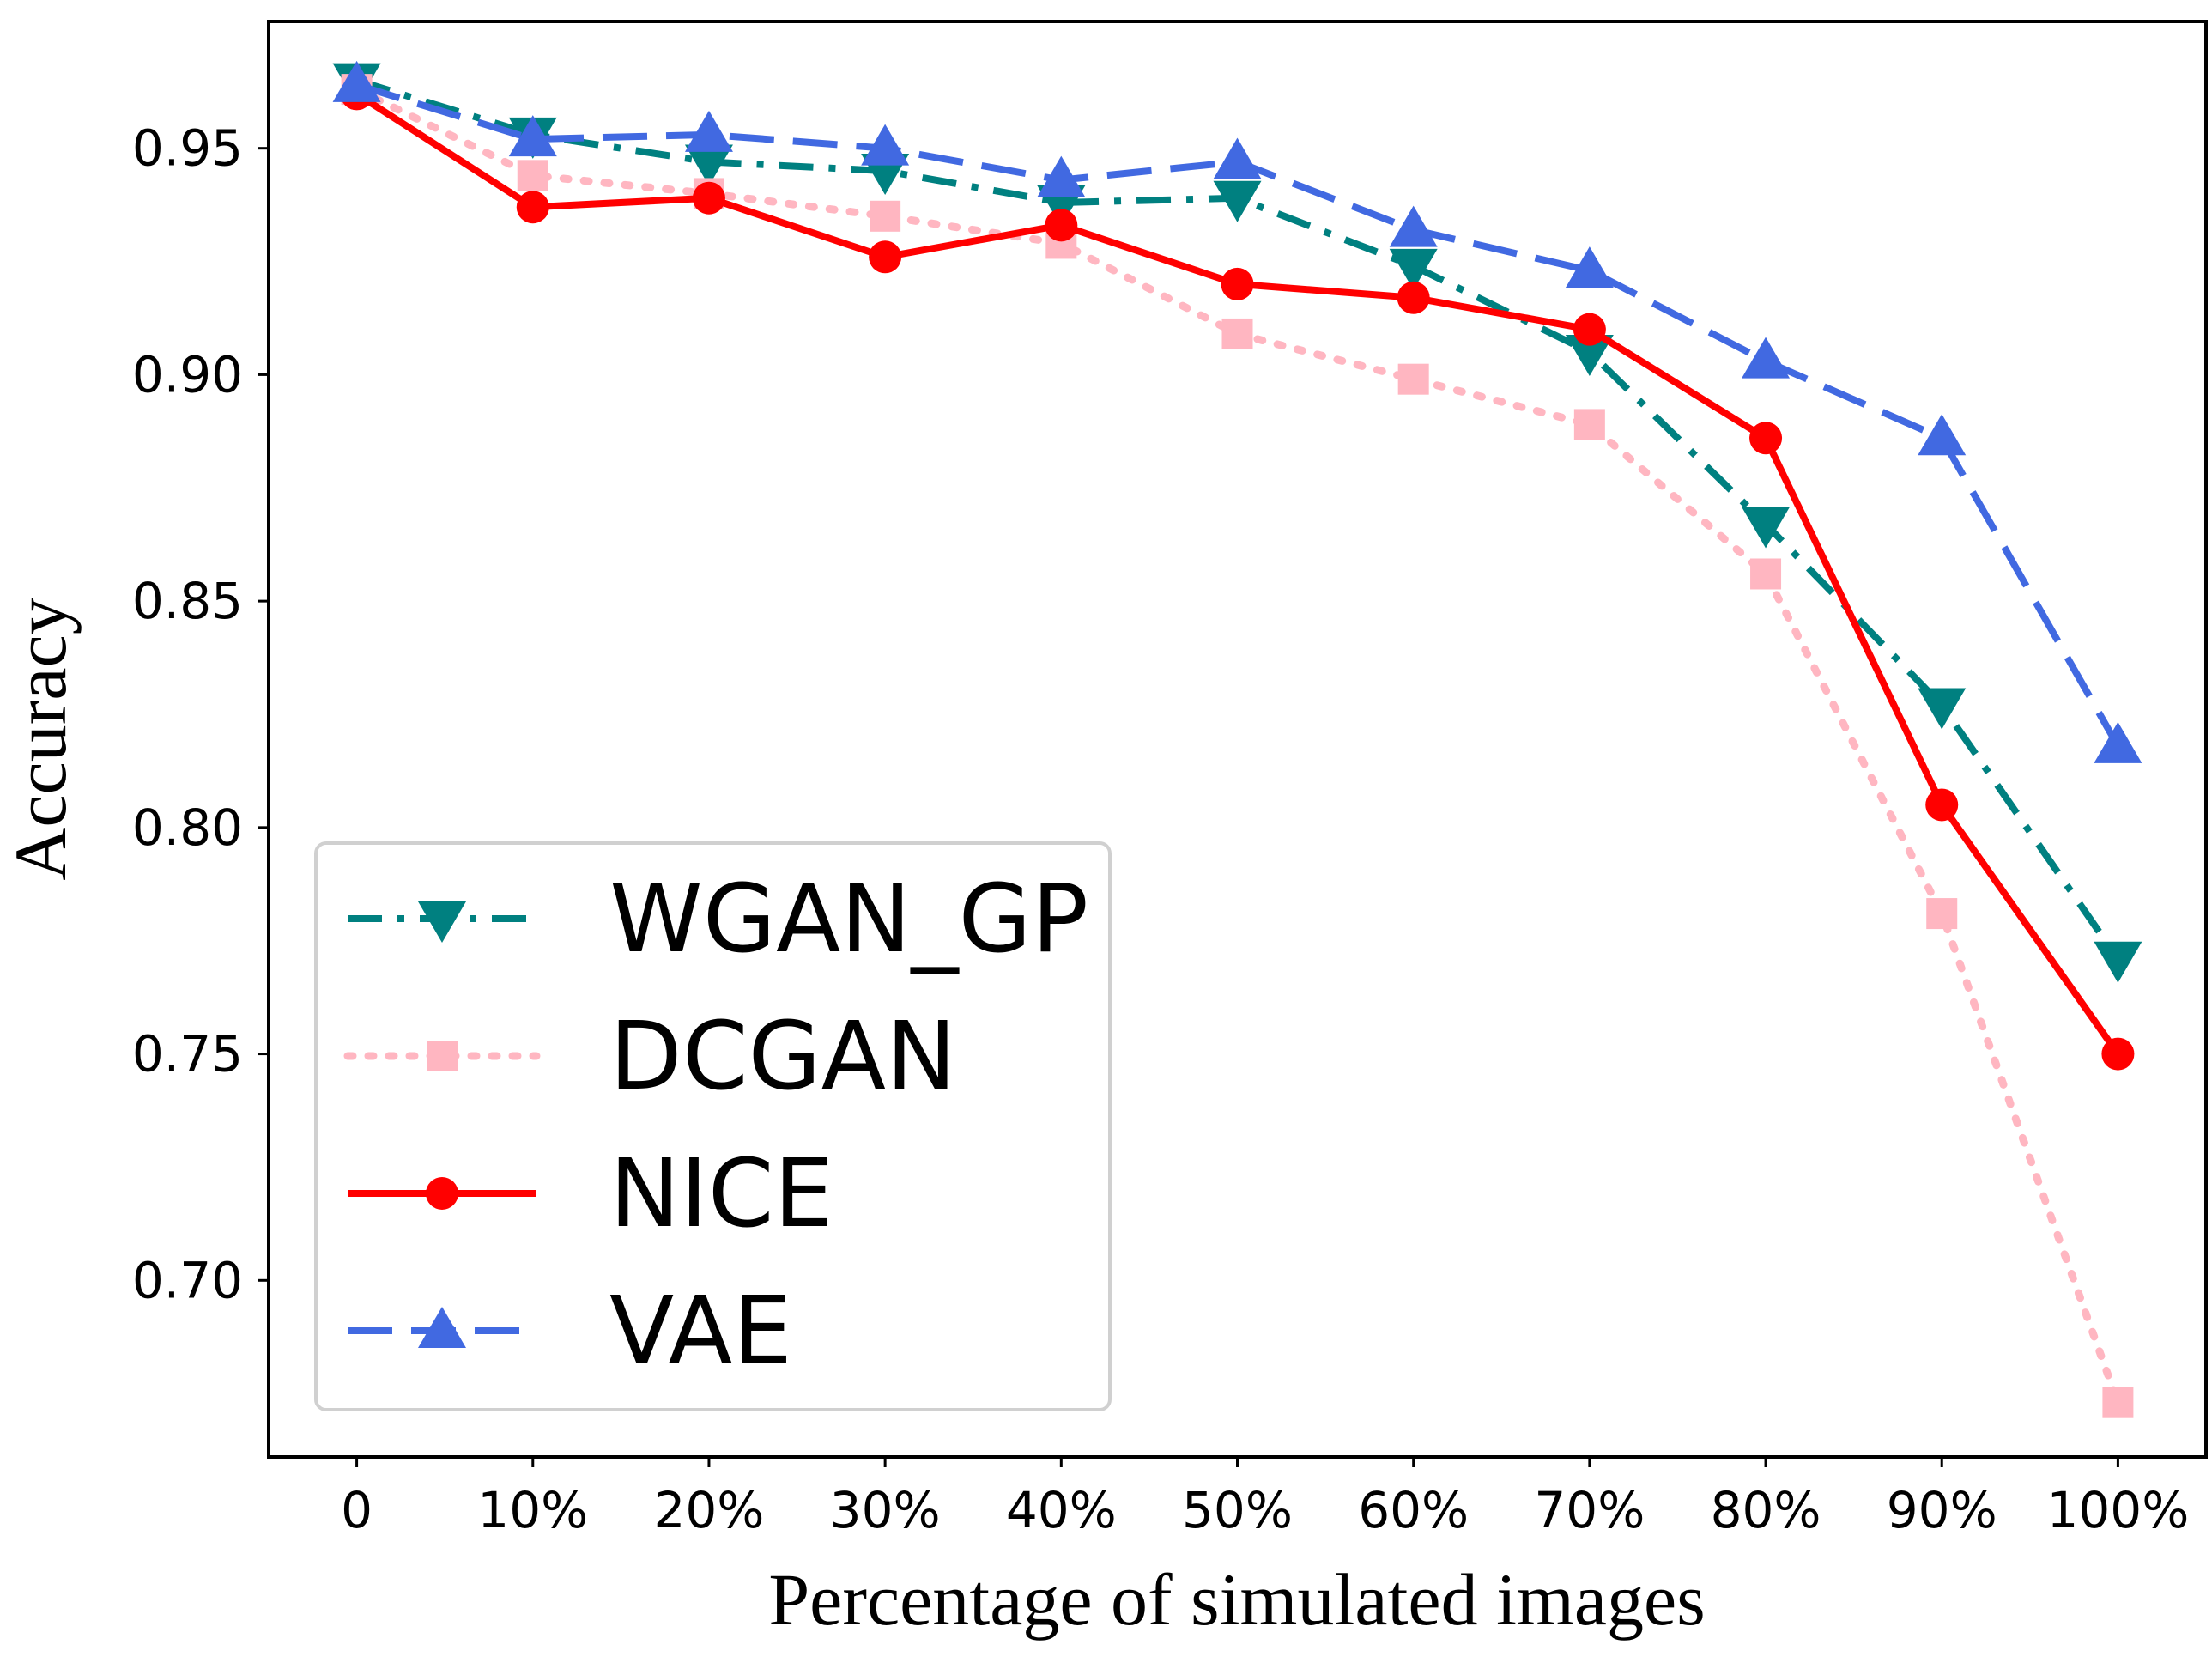 The height and width of the screenshot is (1657, 2212). I want to click on x-tick-label: 60%, so click(1413, 1510).